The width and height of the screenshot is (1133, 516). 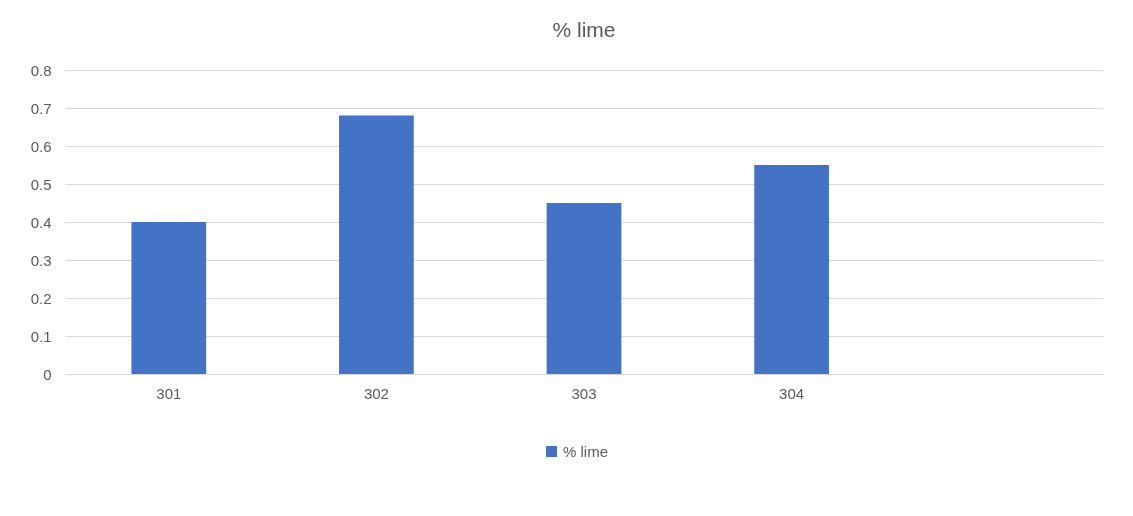 What do you see at coordinates (41, 70) in the screenshot?
I see `y-tick-label: 0.8` at bounding box center [41, 70].